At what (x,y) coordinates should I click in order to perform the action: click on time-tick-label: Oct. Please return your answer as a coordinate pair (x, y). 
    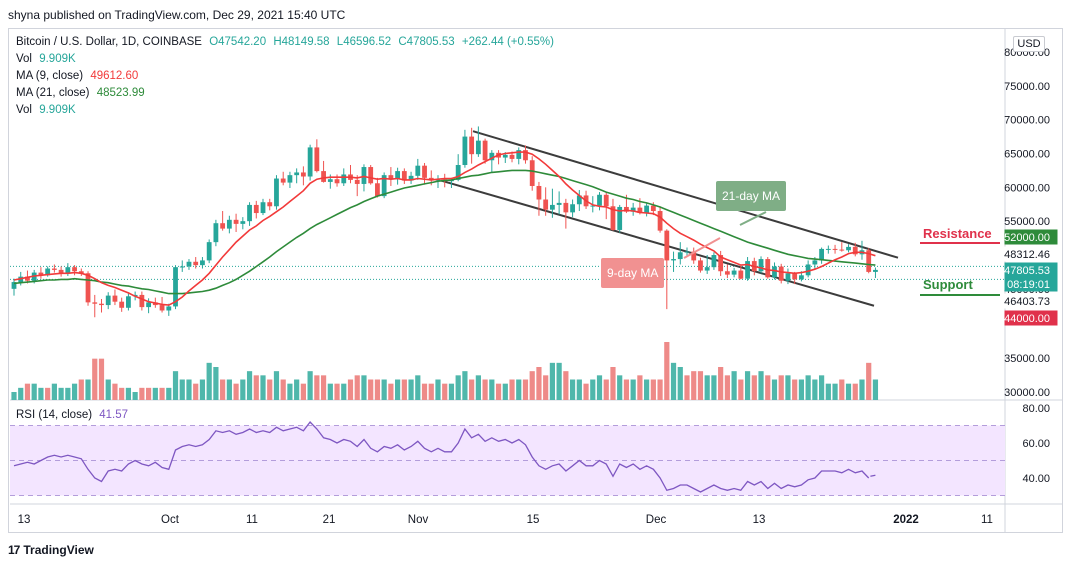
    Looking at the image, I should click on (170, 520).